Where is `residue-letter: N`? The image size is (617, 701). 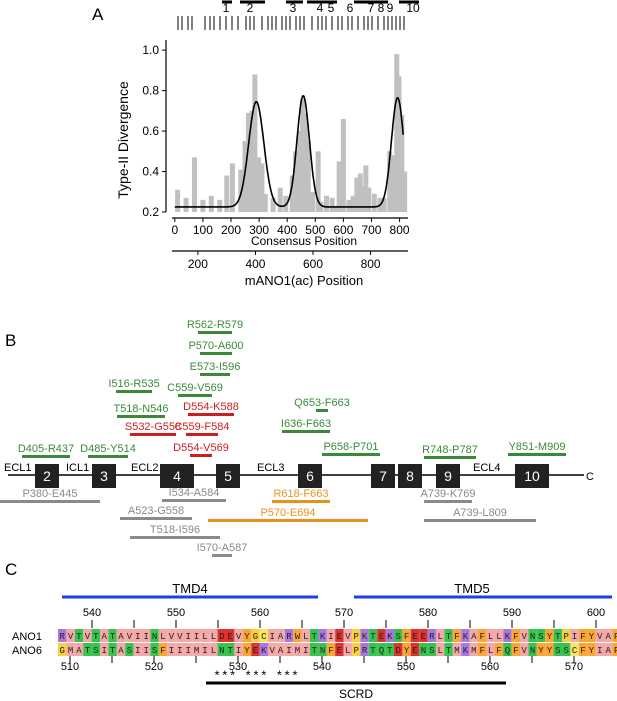 residue-letter: N is located at coordinates (154, 637).